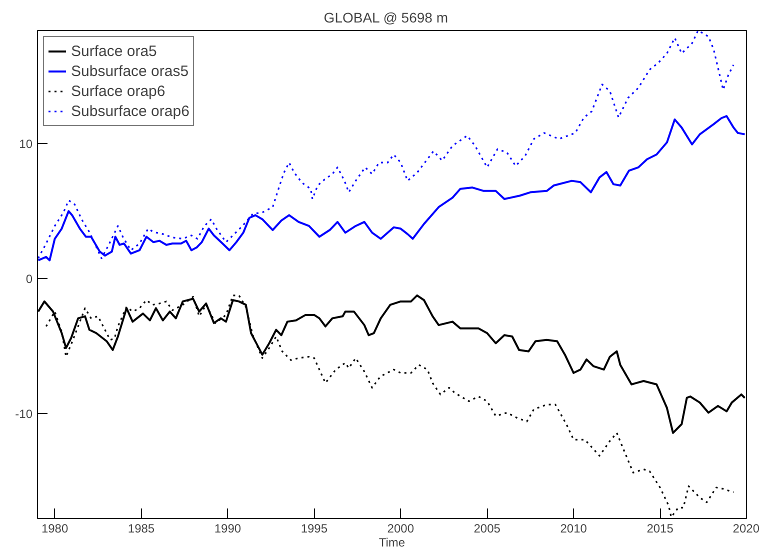 Image resolution: width=759 pixels, height=552 pixels. Describe the element at coordinates (487, 529) in the screenshot. I see `x-tick-label: 2005` at that location.